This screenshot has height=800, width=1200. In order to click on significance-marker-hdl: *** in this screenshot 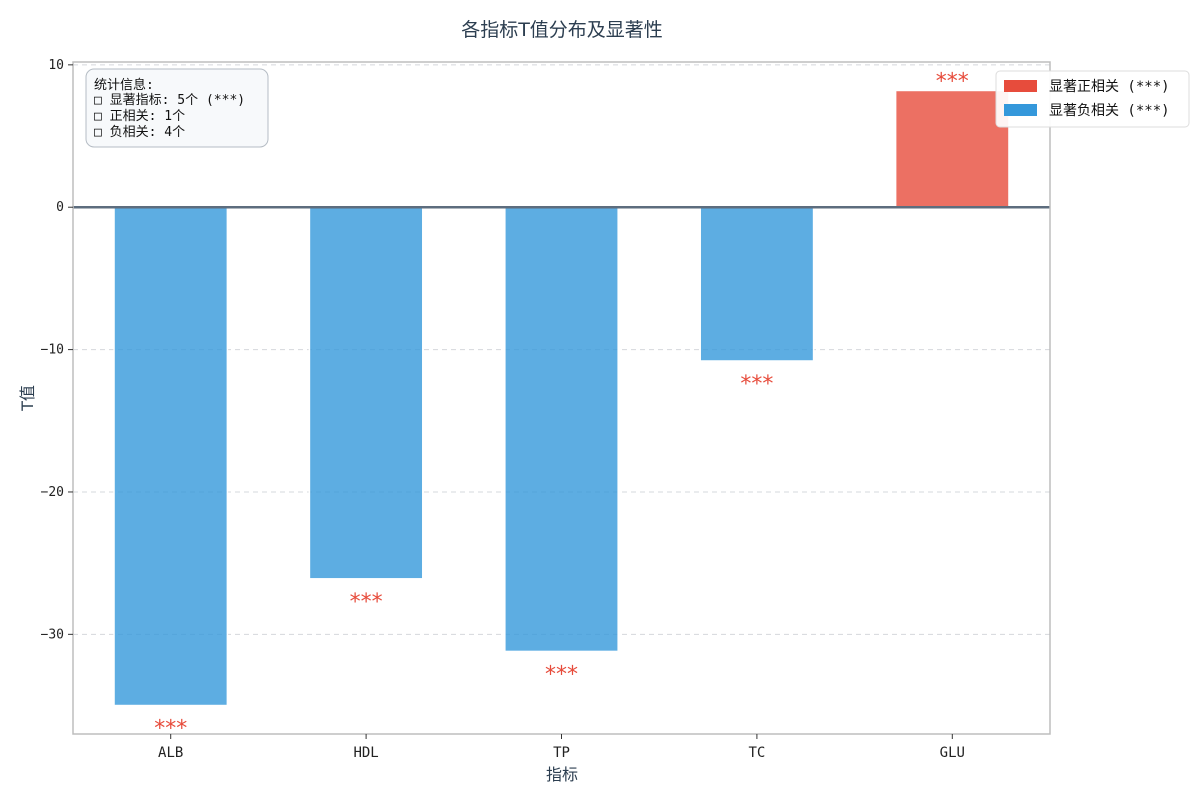, I will do `click(366, 602)`.